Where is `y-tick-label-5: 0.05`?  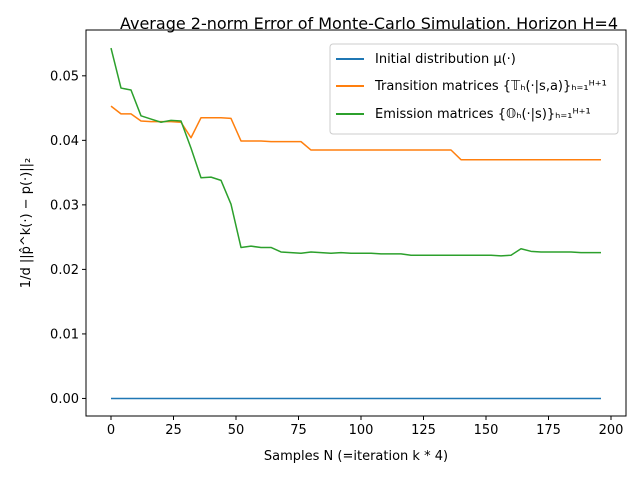
y-tick-label-5: 0.05 is located at coordinates (64, 76).